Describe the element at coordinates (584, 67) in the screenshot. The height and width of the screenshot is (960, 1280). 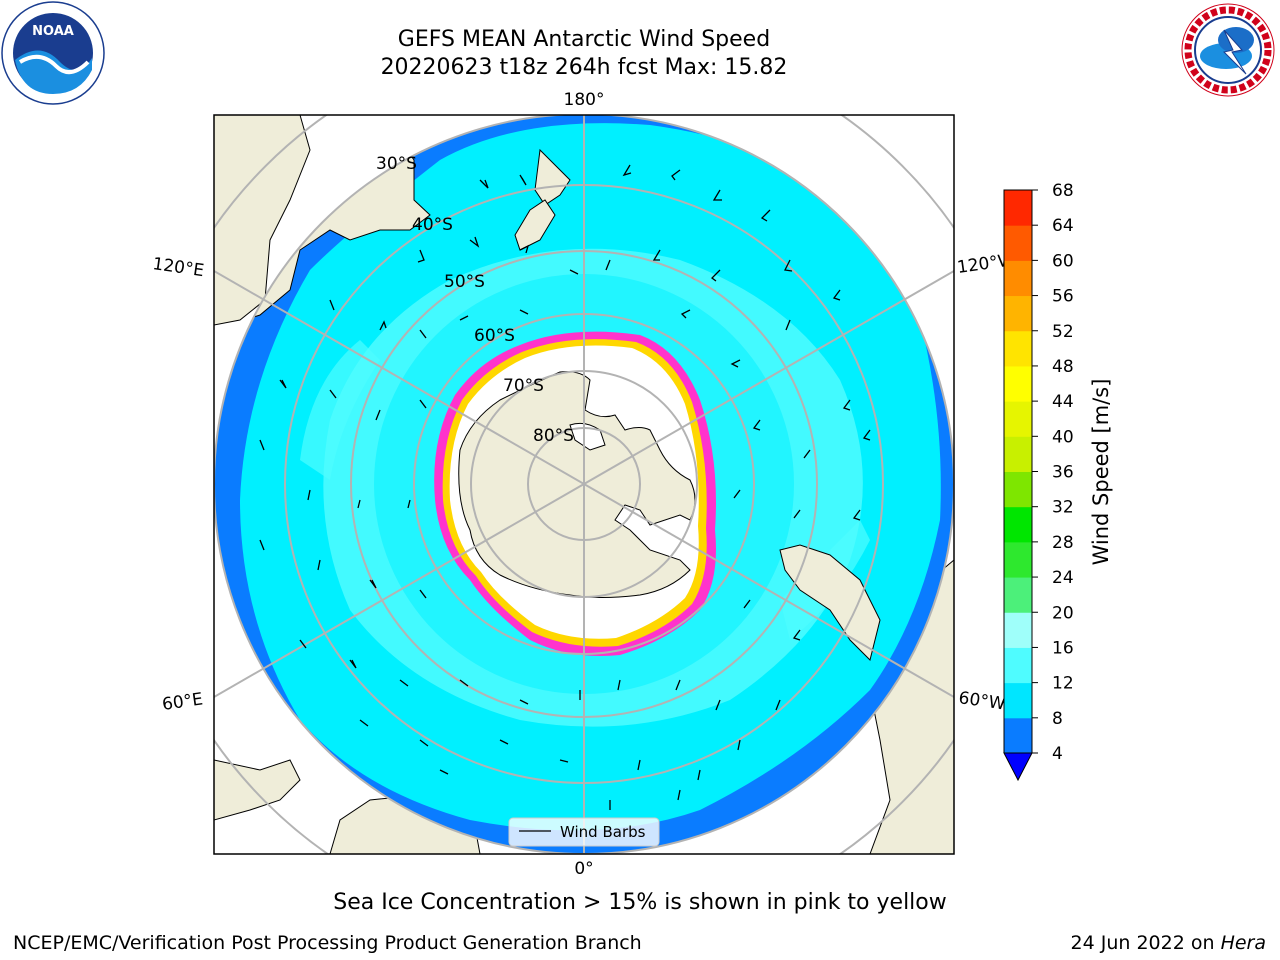
I see `page-subtitle: 20220623 t18z 264h fcst Max: 15.82` at that location.